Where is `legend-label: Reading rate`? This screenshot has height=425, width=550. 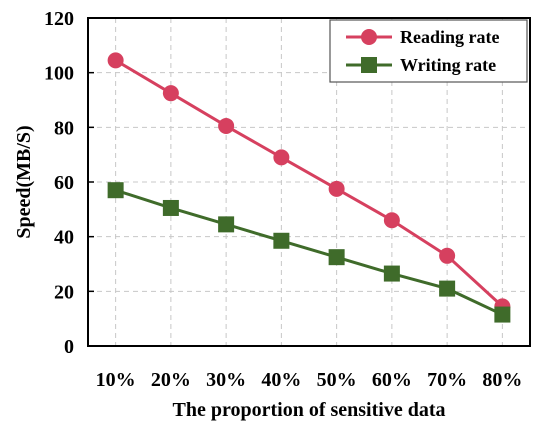 legend-label: Reading rate is located at coordinates (449, 37).